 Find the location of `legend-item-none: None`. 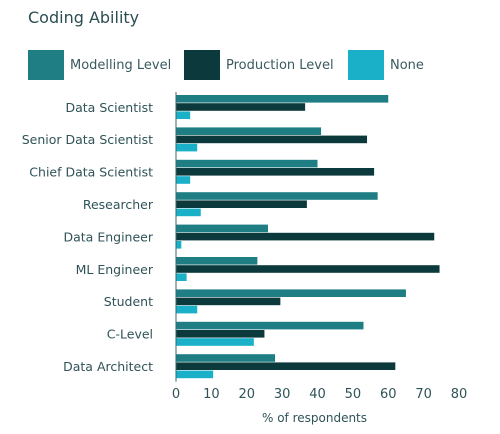

legend-item-none: None is located at coordinates (386, 65).